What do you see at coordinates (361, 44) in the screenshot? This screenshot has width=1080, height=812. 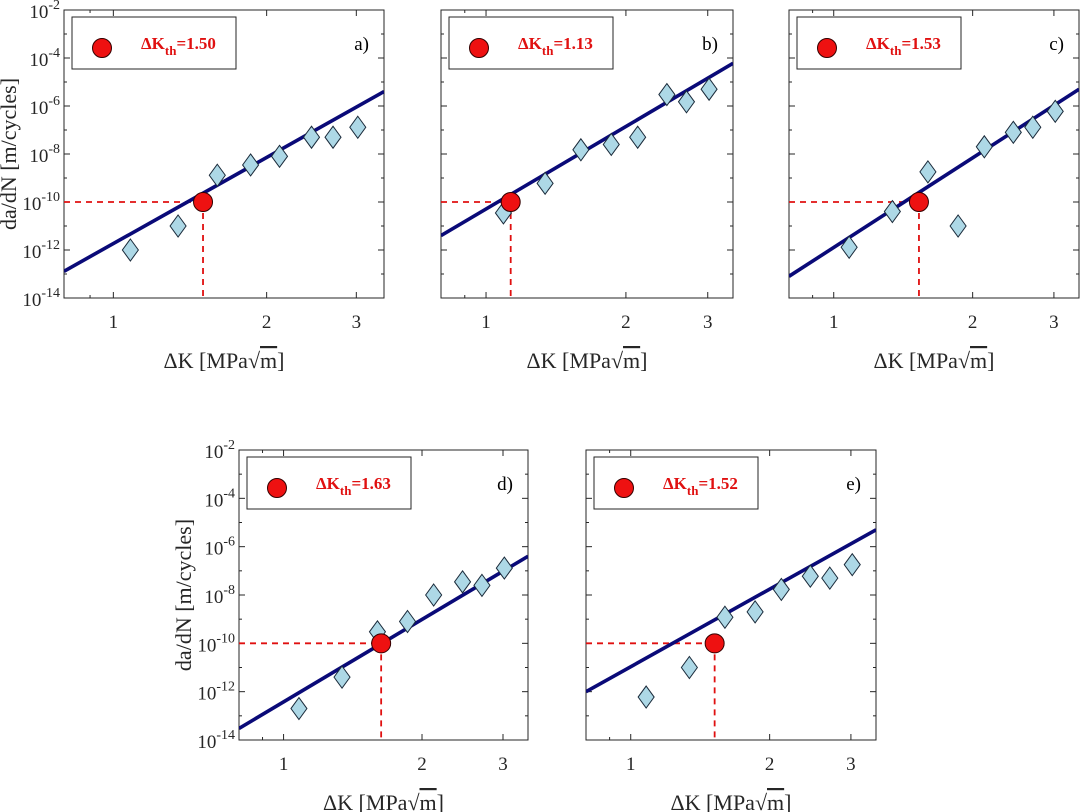 I see `panel-label: a)` at bounding box center [361, 44].